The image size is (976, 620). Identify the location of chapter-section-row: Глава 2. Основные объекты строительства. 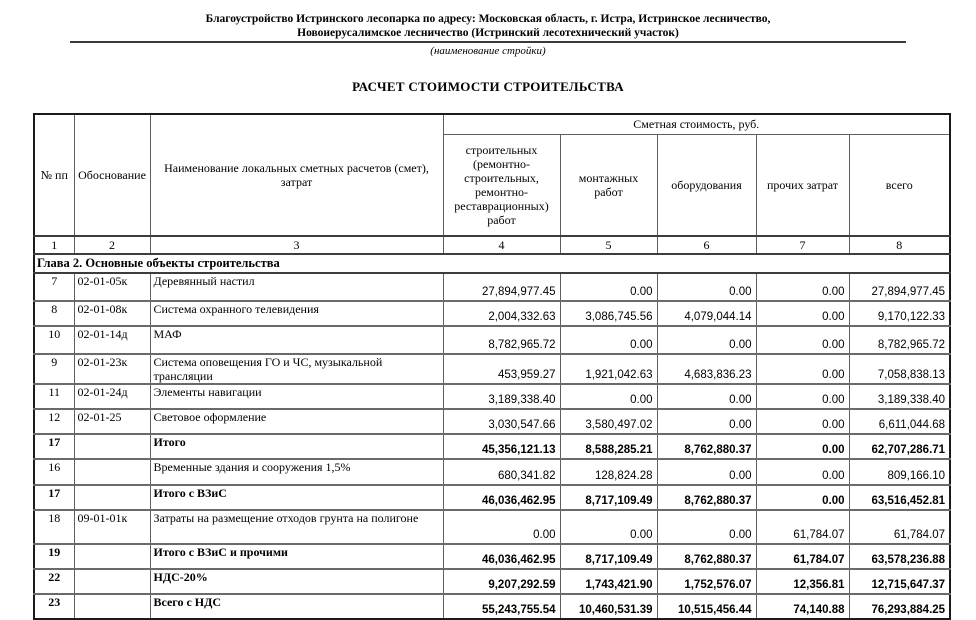
(492, 263).